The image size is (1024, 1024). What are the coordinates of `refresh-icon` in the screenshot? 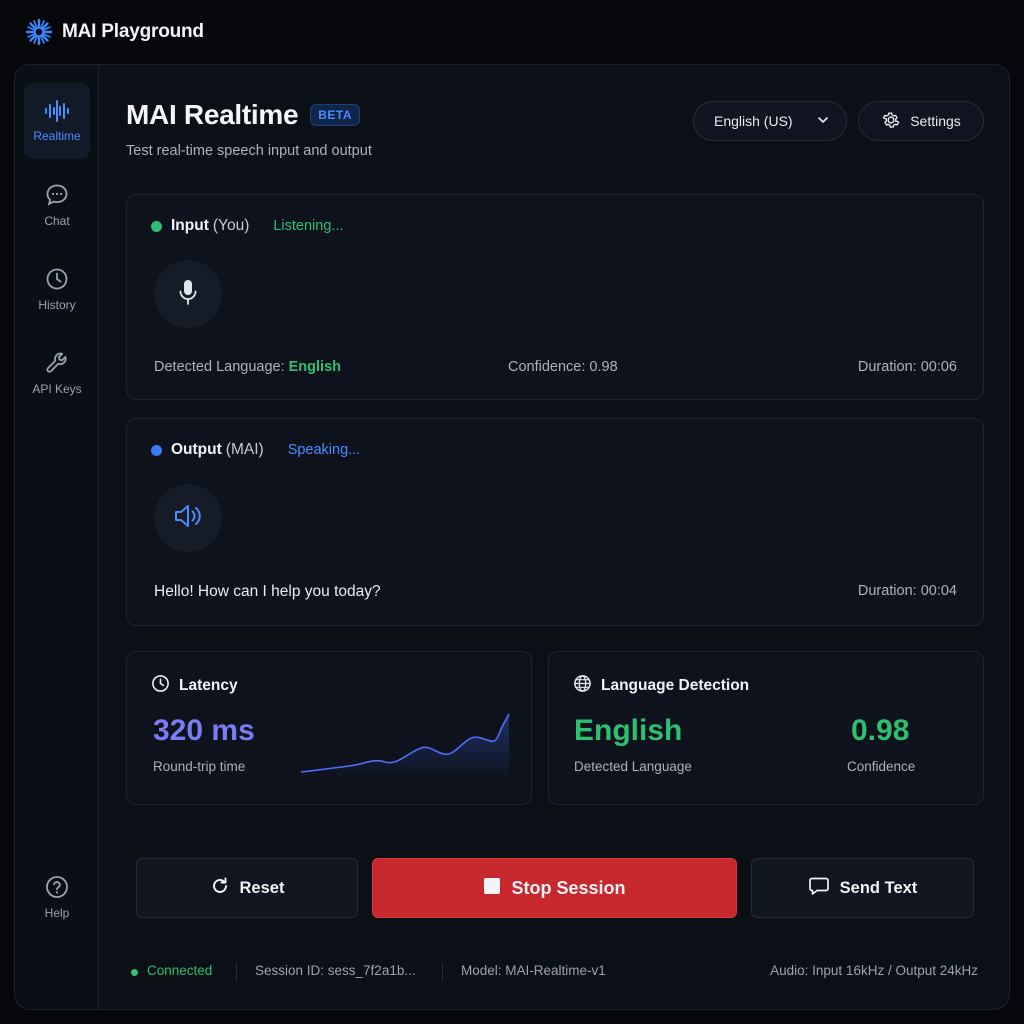 It's located at (220, 888).